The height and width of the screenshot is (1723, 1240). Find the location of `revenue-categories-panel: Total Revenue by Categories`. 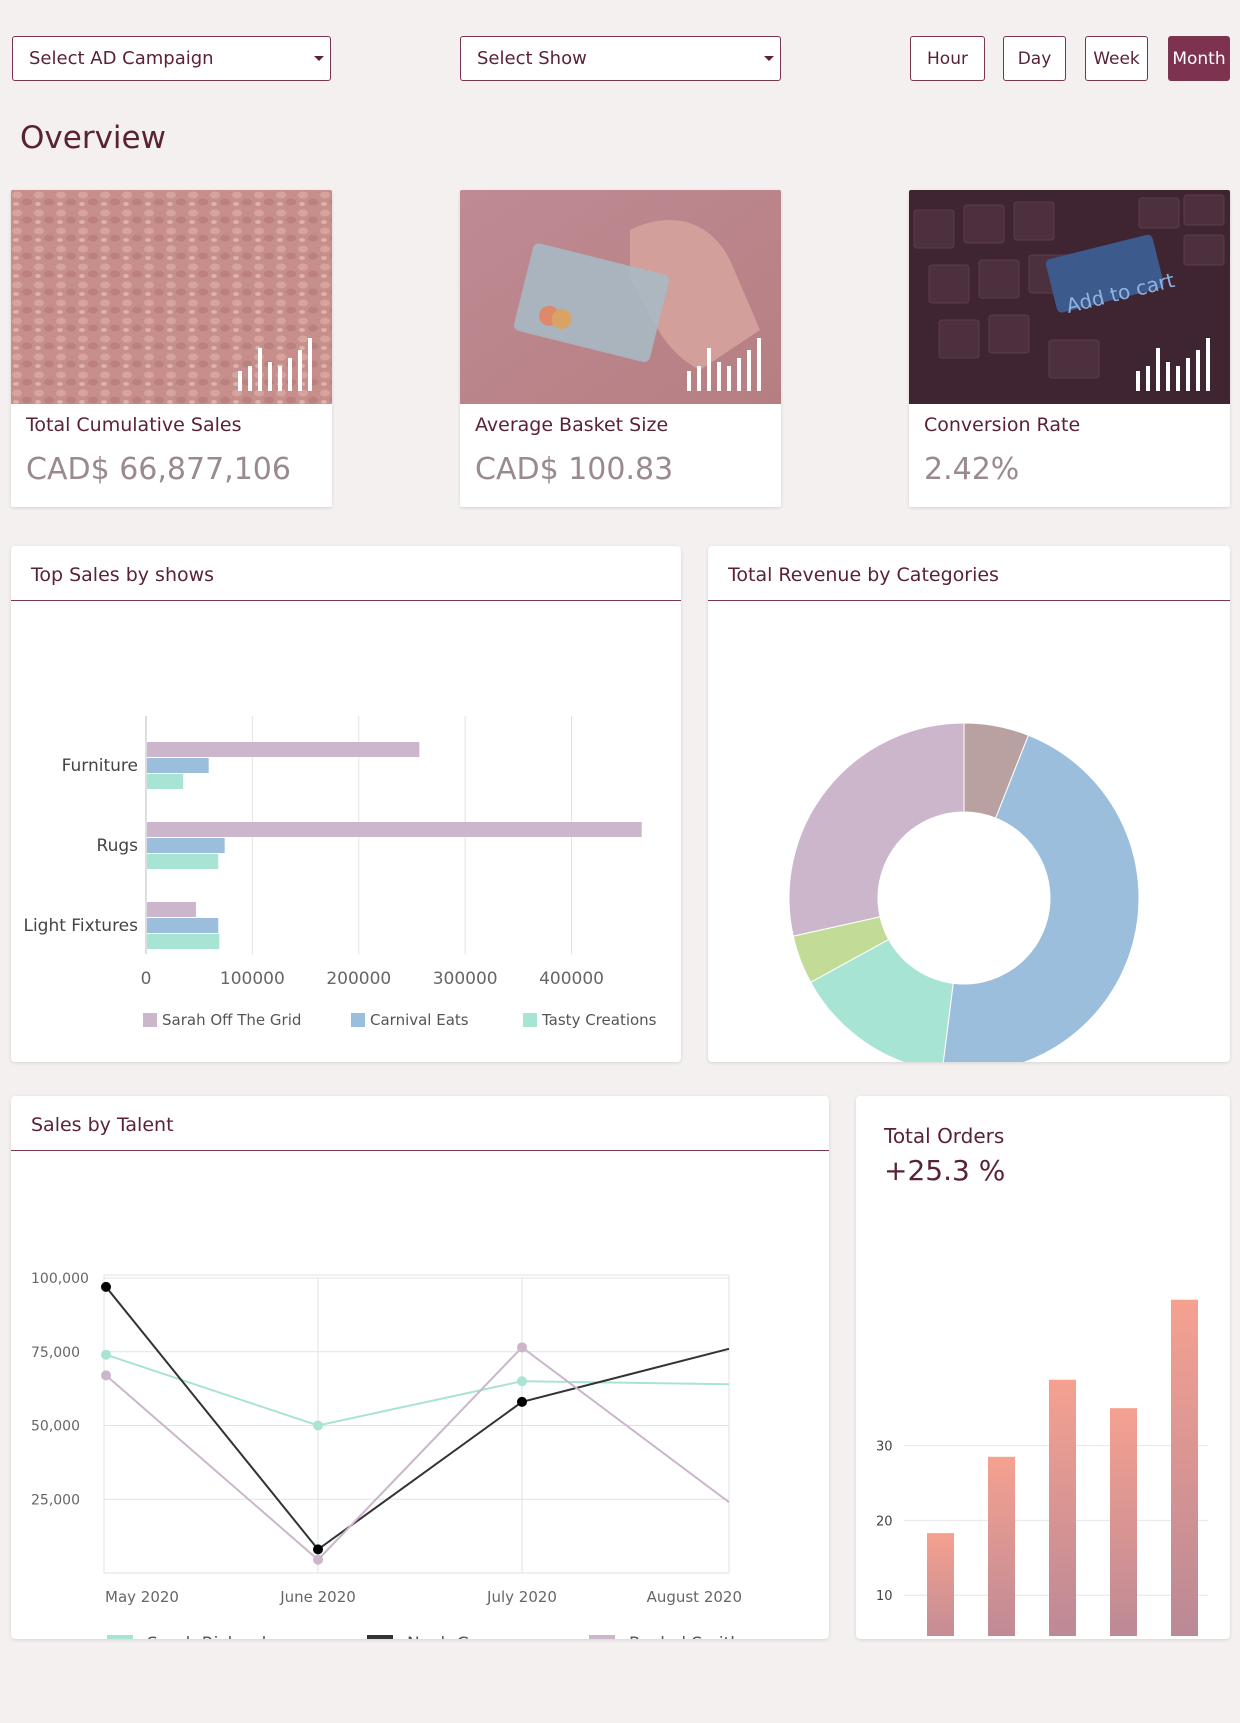

revenue-categories-panel: Total Revenue by Categories is located at coordinates (969, 804).